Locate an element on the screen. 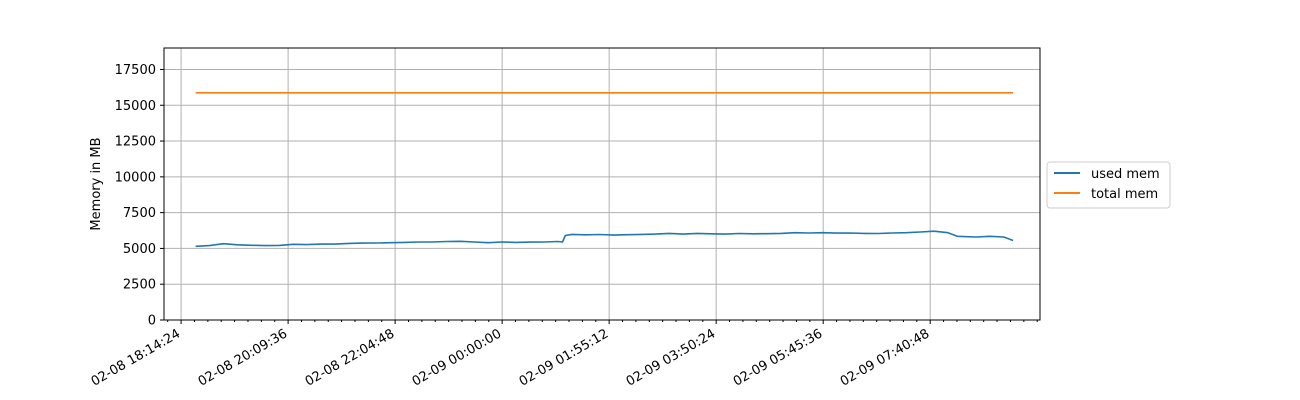  x-tick-label: 02-09 03:50:24 is located at coordinates (671, 357).